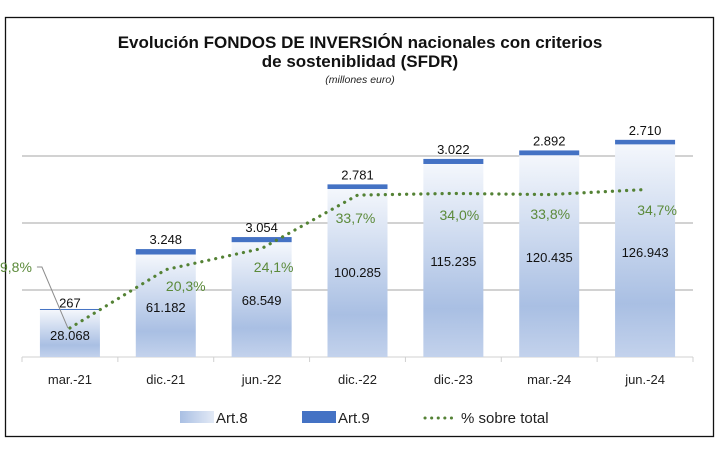 This screenshot has height=458, width=720. What do you see at coordinates (360, 61) in the screenshot?
I see `chart-title-line2: de sosteniblidad (SFDR)` at bounding box center [360, 61].